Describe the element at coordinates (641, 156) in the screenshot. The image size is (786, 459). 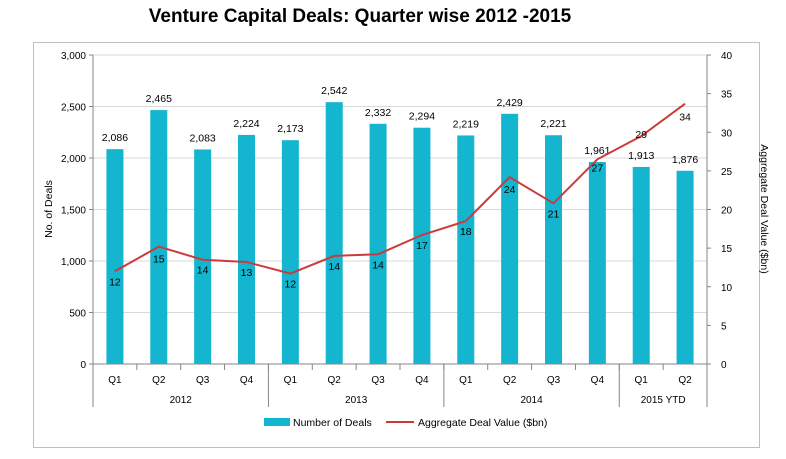
I see `bar-data-label: 1,913` at that location.